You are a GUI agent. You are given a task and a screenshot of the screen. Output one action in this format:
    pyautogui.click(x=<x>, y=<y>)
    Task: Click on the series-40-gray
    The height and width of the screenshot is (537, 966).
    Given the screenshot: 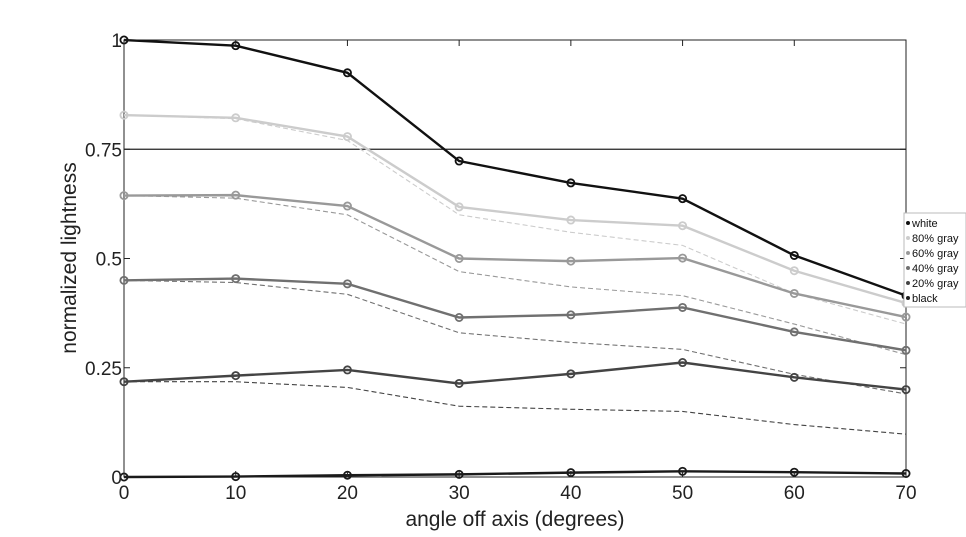 What is the action you would take?
    pyautogui.click(x=515, y=314)
    